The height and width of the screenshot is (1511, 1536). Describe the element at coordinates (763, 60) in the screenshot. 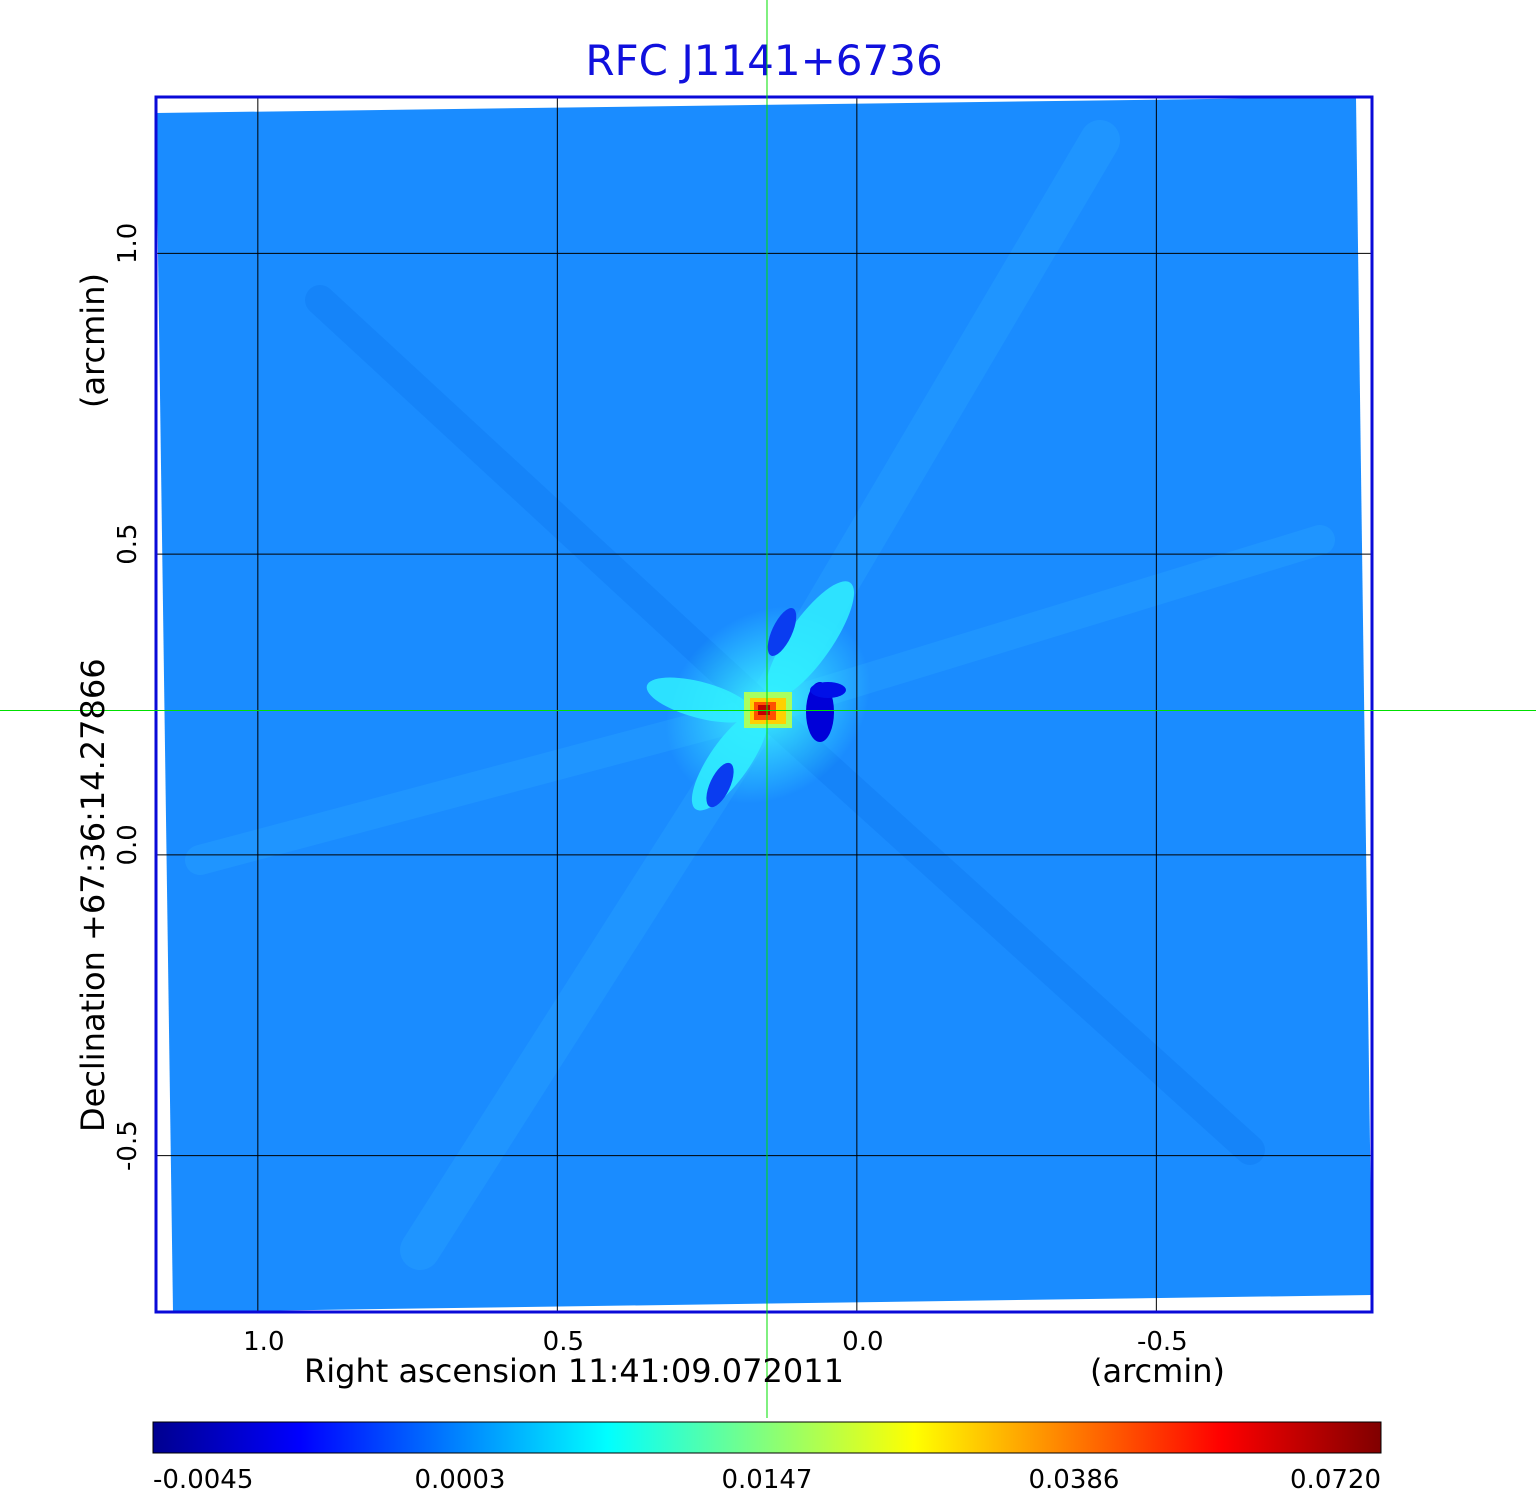

I see `chart-title: RFC J1141+6736` at that location.